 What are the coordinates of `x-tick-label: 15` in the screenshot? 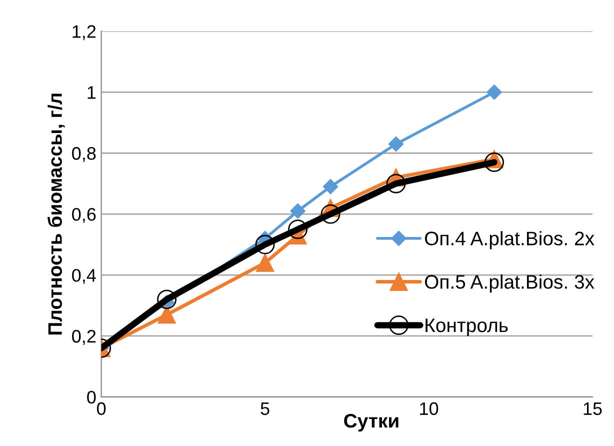 It's located at (593, 409).